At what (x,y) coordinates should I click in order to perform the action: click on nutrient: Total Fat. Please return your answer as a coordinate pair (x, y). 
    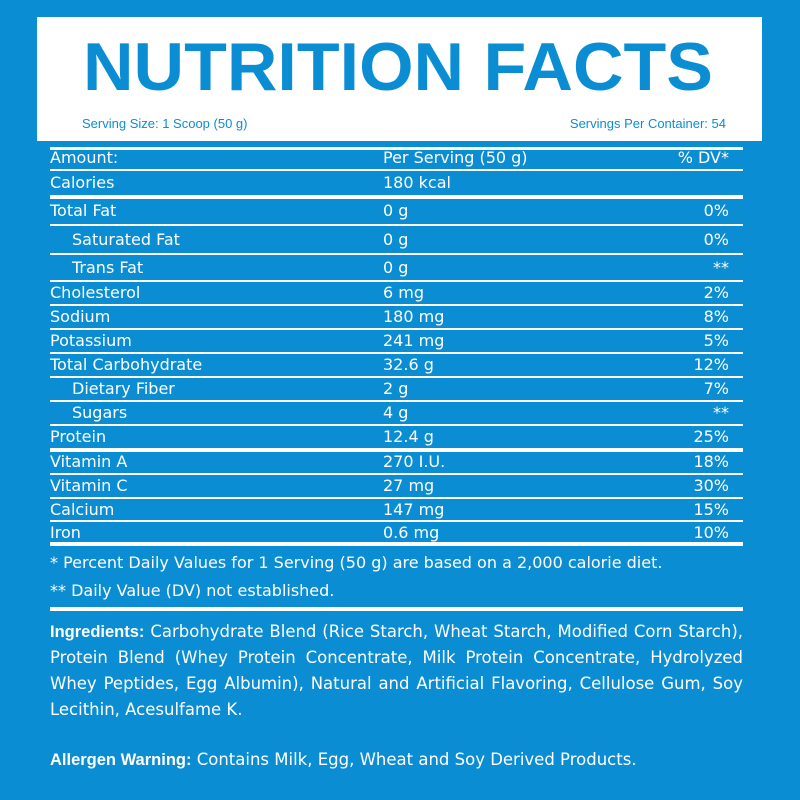
    Looking at the image, I should click on (83, 210).